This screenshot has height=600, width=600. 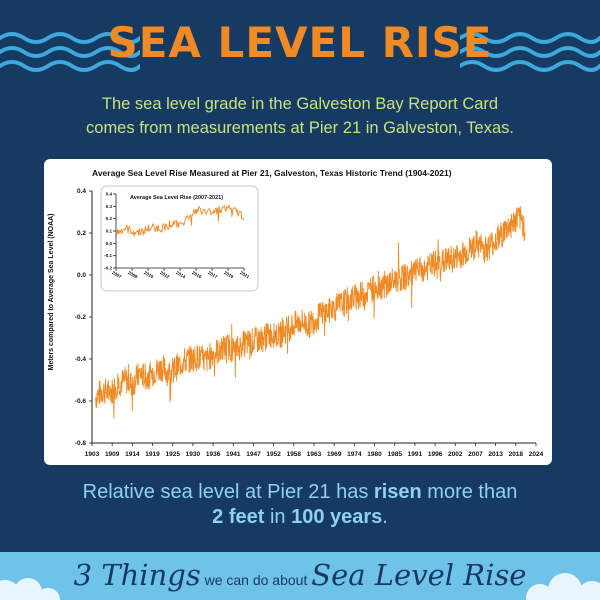 What do you see at coordinates (172, 454) in the screenshot?
I see `x-tick-label: 1925` at bounding box center [172, 454].